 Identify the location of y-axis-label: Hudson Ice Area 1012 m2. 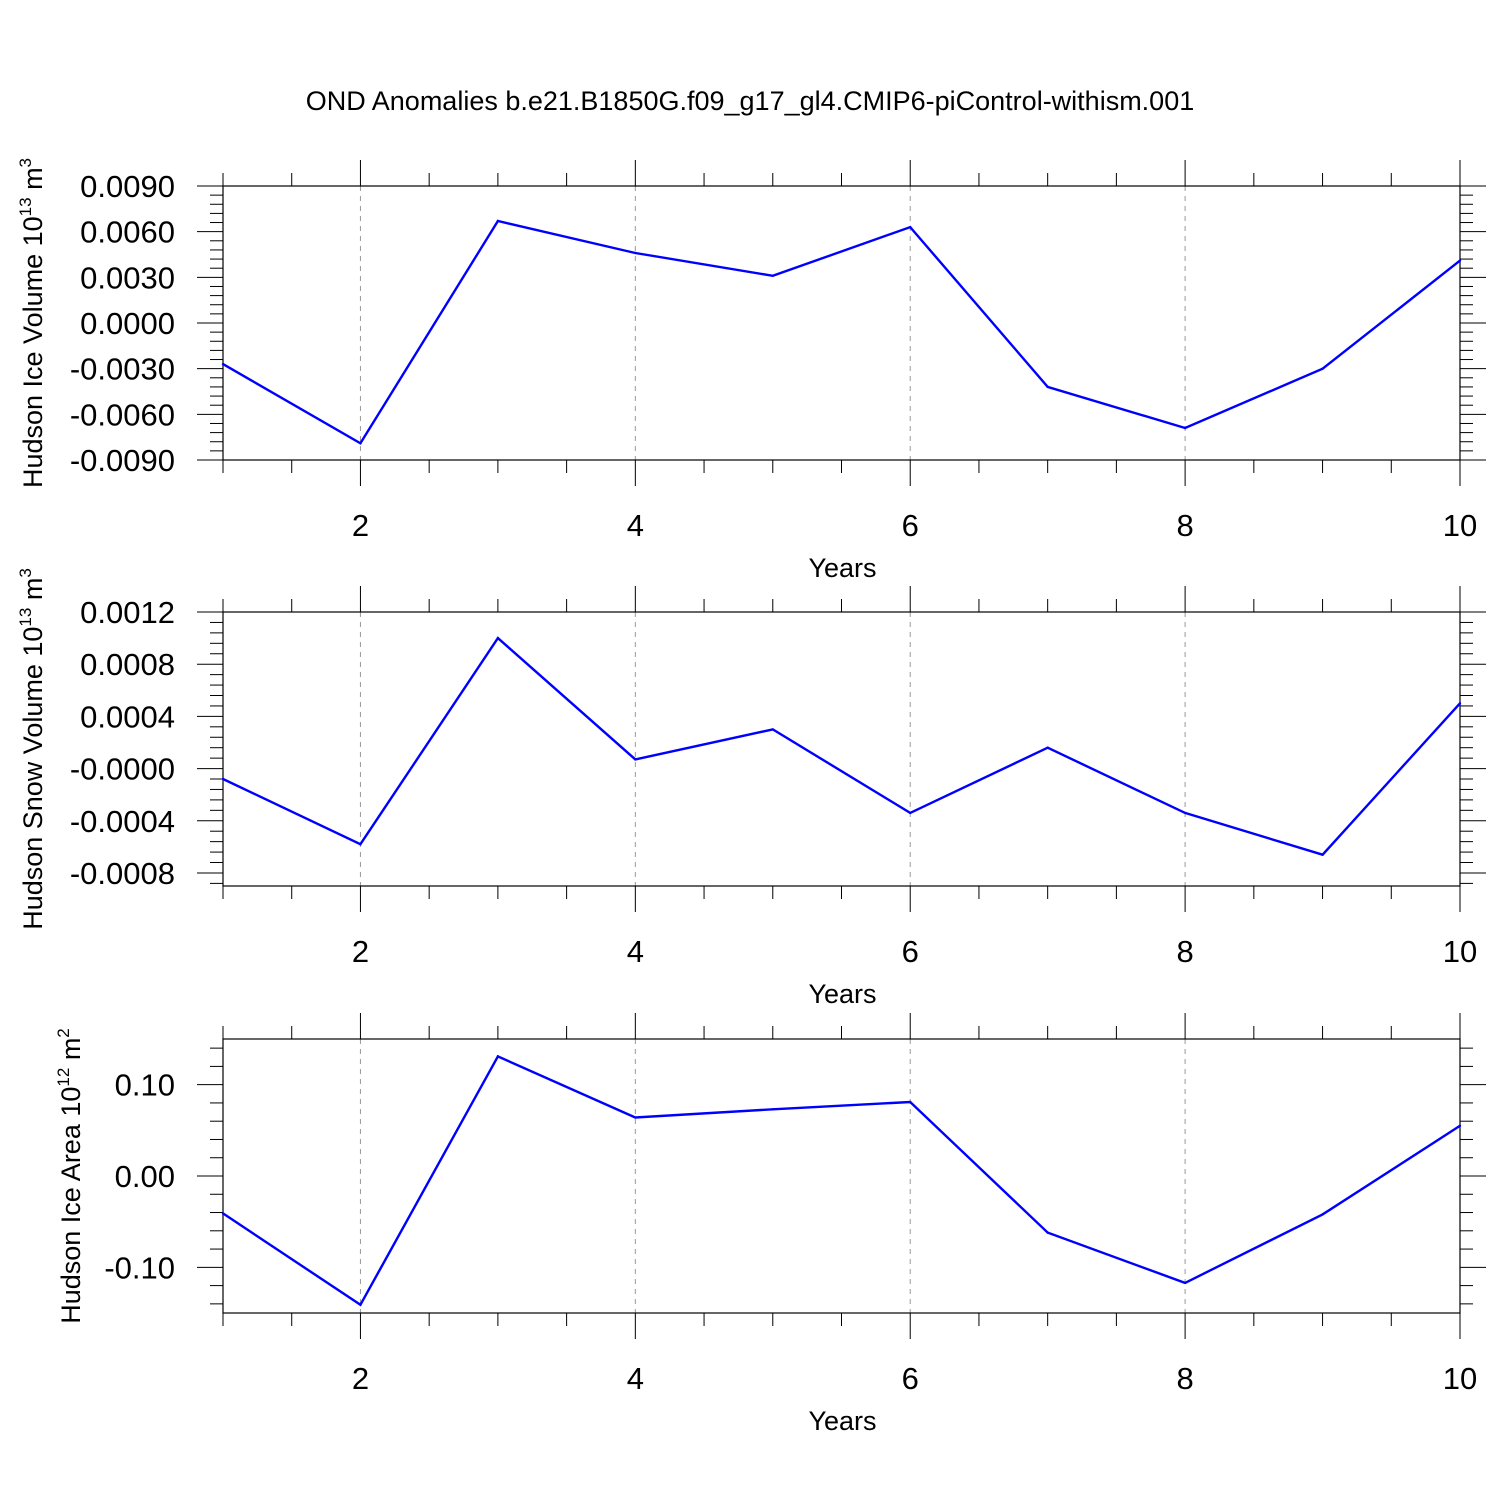
(70, 1176).